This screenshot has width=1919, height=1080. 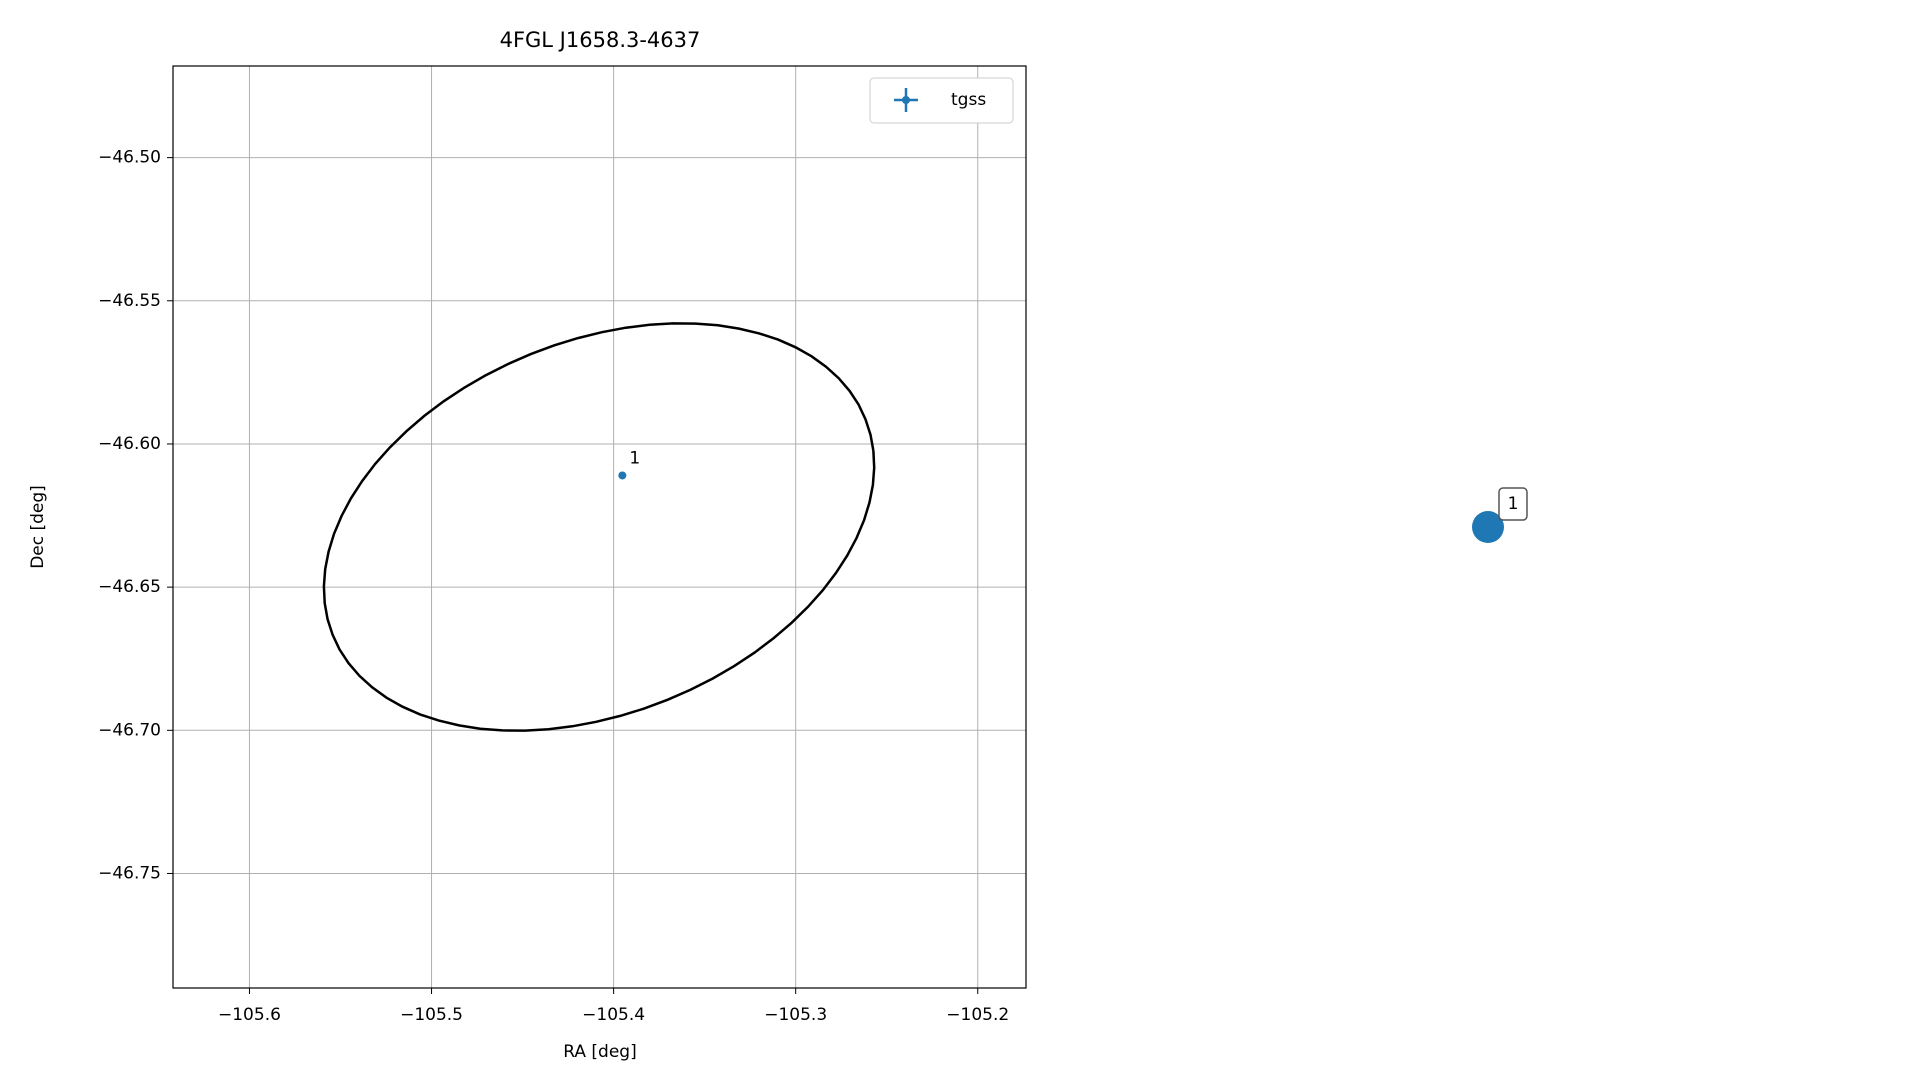 What do you see at coordinates (129, 444) in the screenshot?
I see `y-tick-label: −46.60` at bounding box center [129, 444].